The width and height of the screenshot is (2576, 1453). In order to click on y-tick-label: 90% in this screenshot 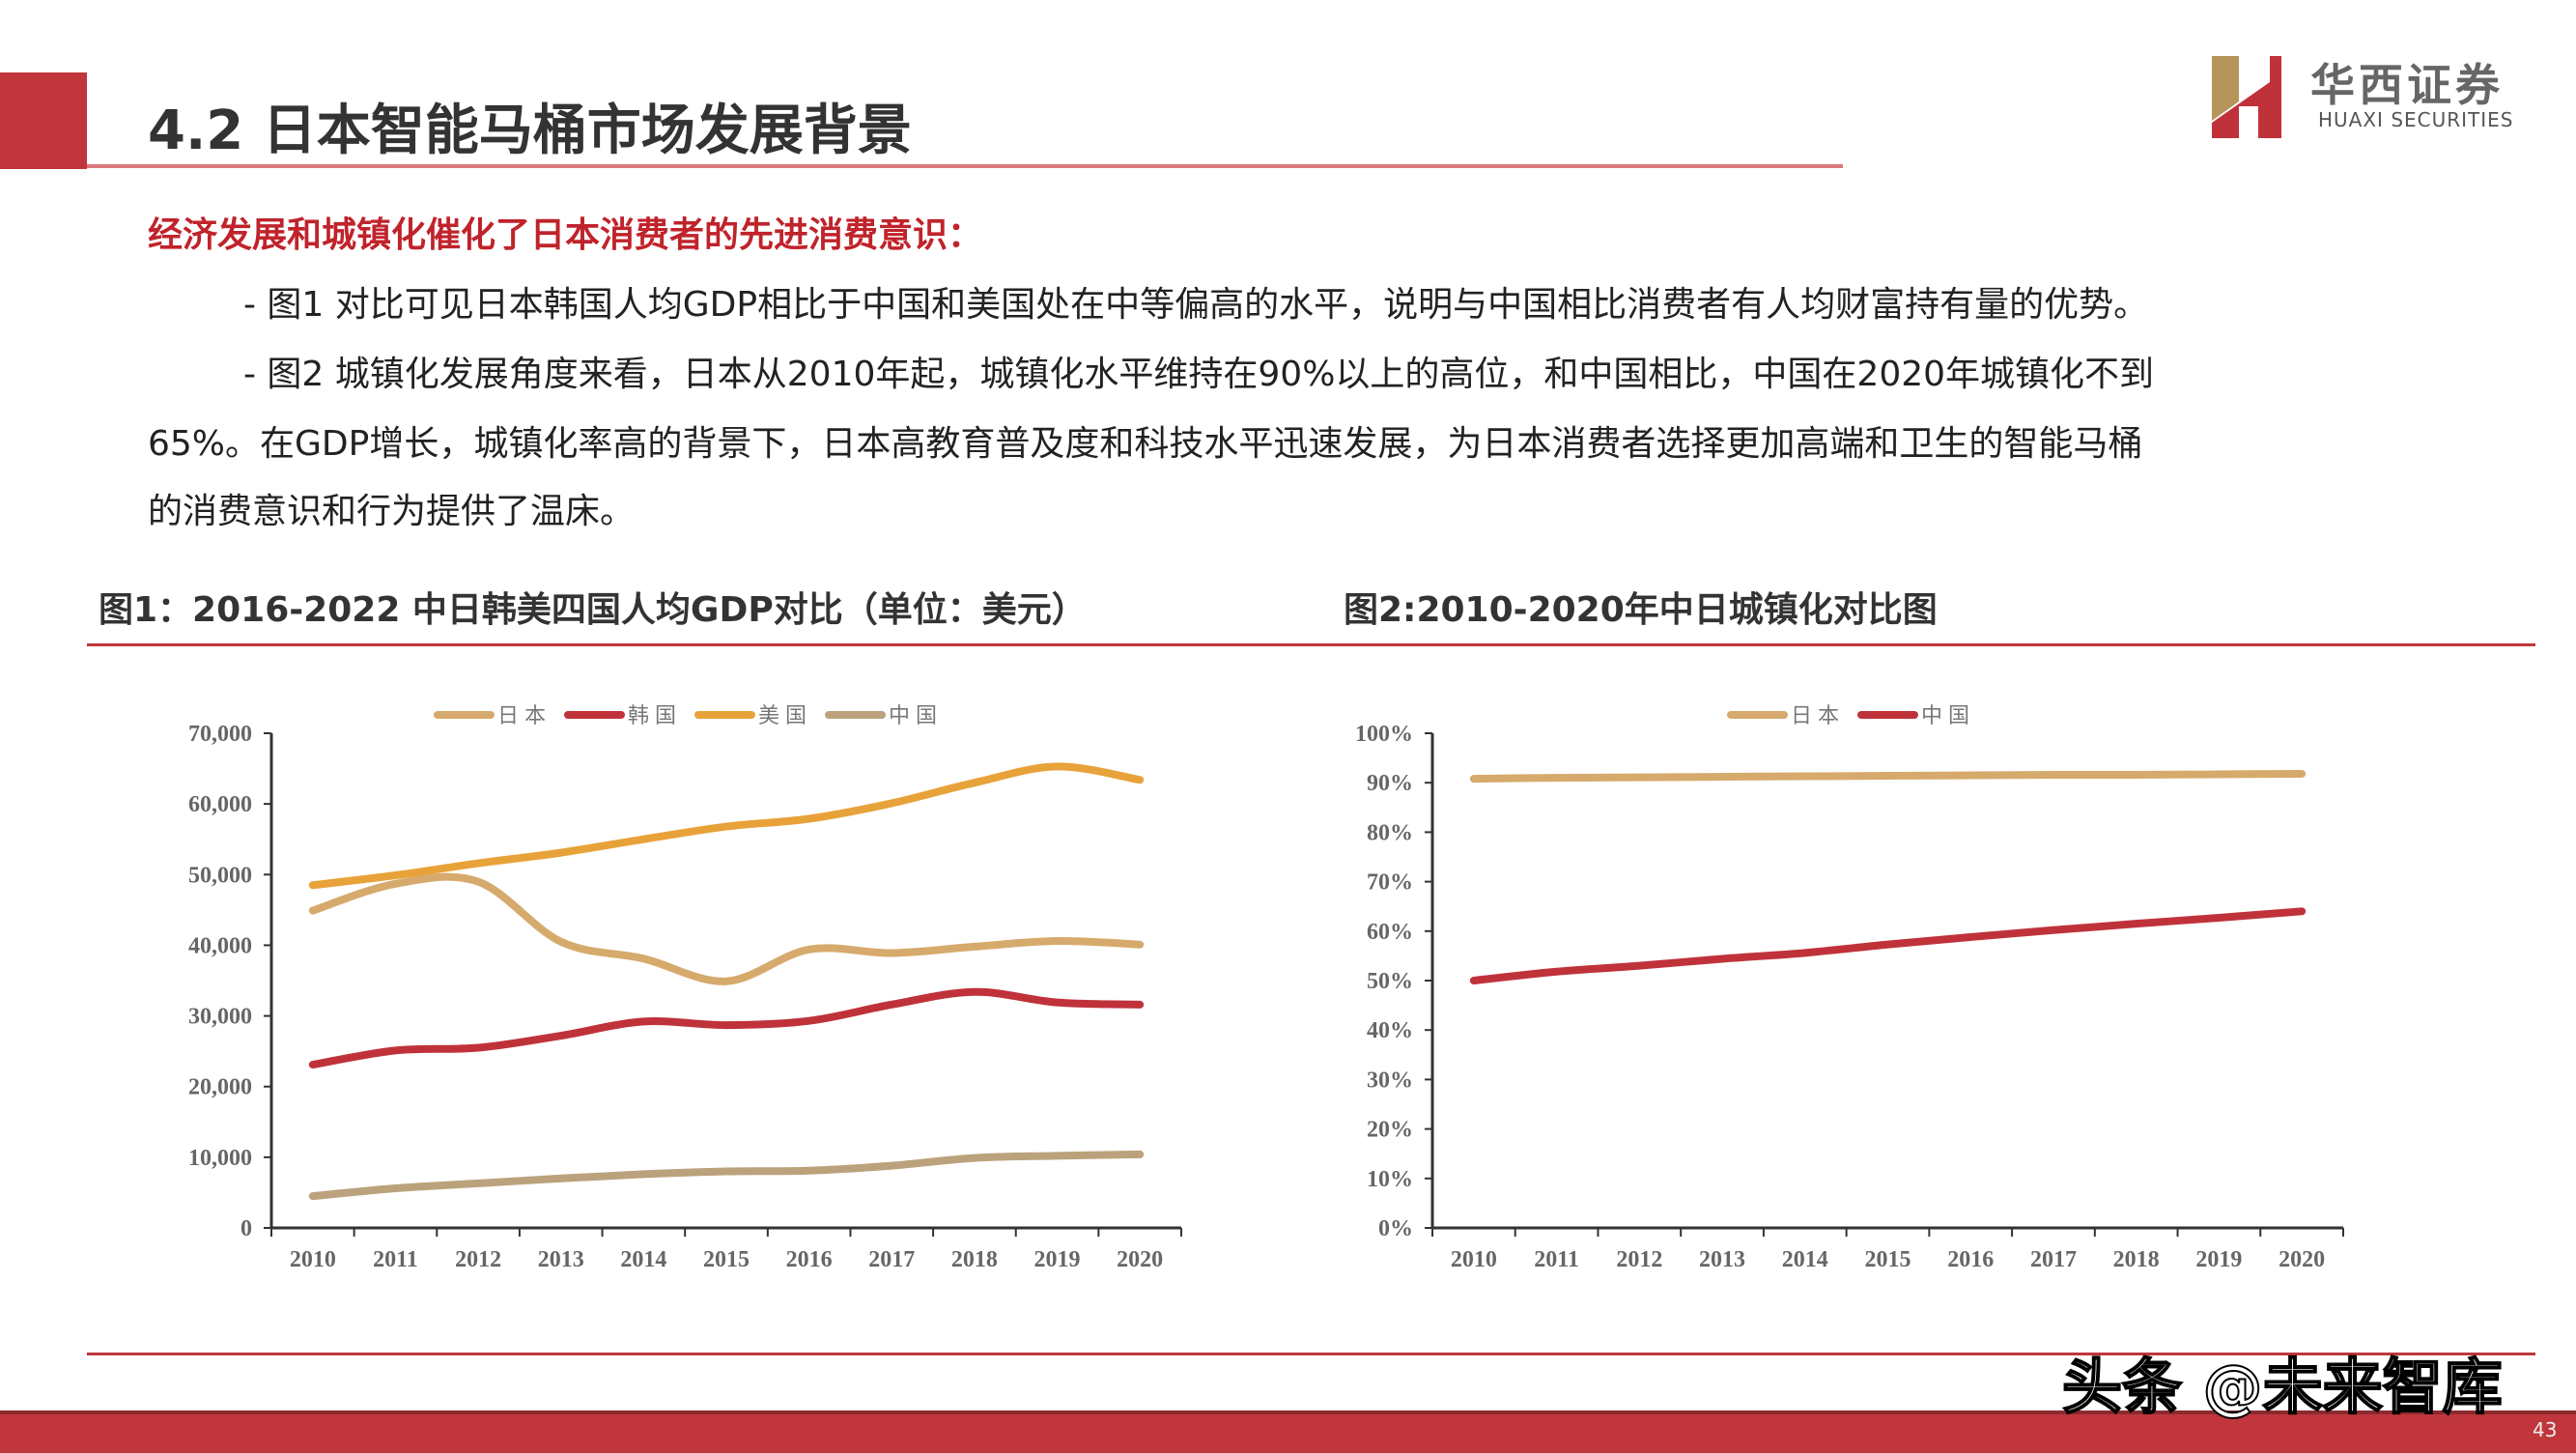, I will do `click(1390, 783)`.